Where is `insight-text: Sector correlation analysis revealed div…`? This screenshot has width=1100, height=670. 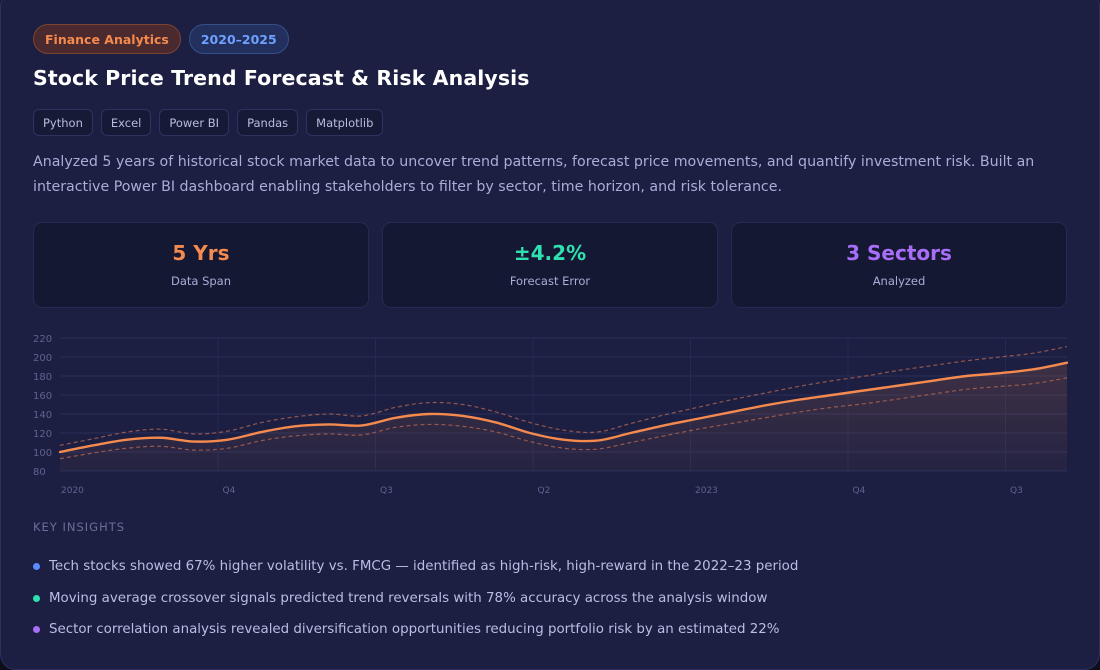
insight-text: Sector correlation analysis revealed div… is located at coordinates (414, 630).